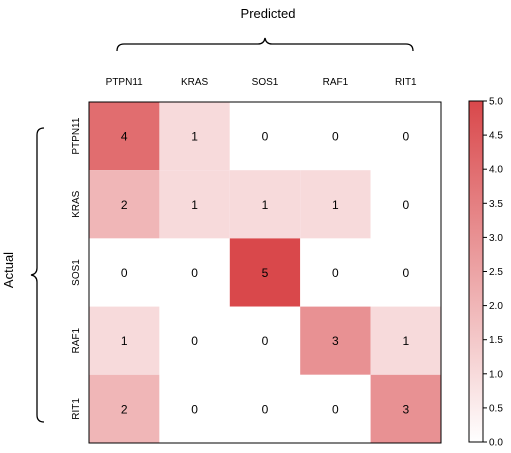 The height and width of the screenshot is (453, 511). I want to click on x-tick-label: RAF1, so click(336, 82).